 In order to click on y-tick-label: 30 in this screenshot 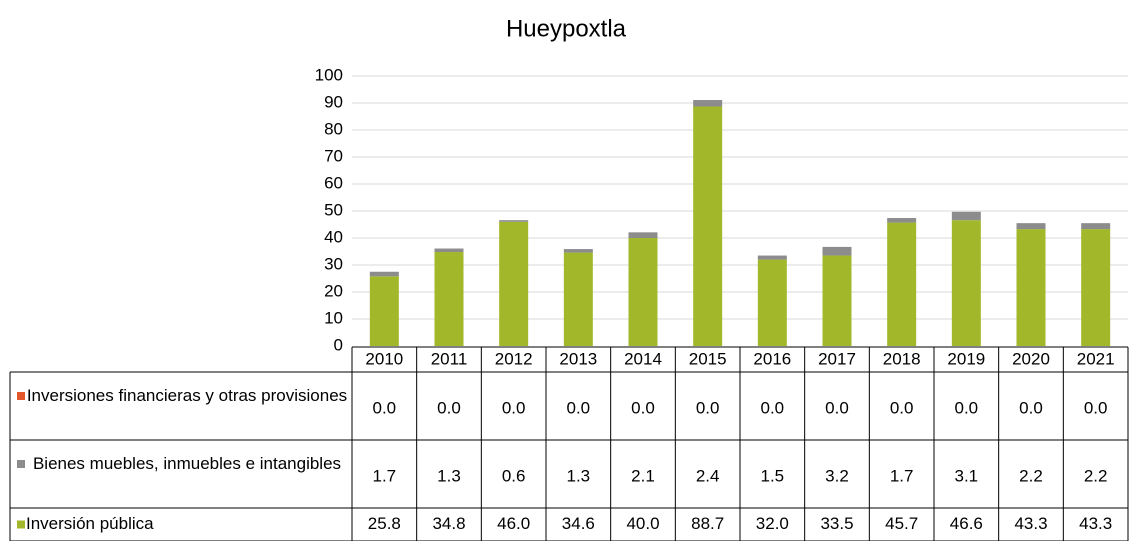, I will do `click(333, 263)`.